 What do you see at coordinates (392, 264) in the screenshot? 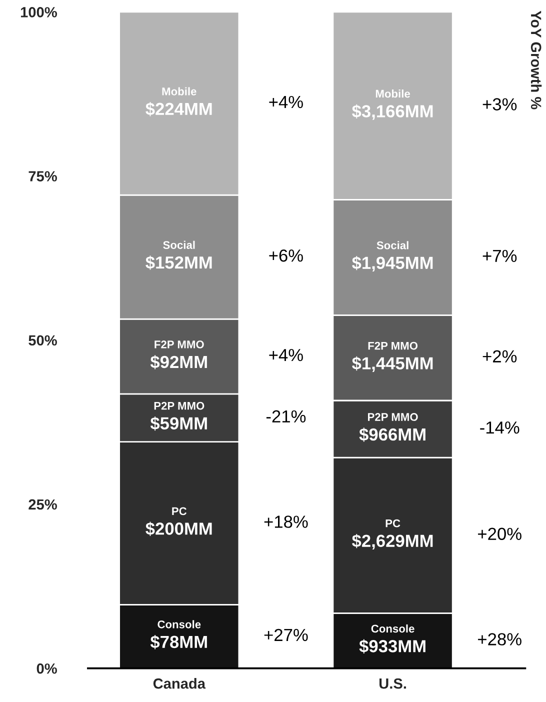
I see `annotation: $1,945MM` at bounding box center [392, 264].